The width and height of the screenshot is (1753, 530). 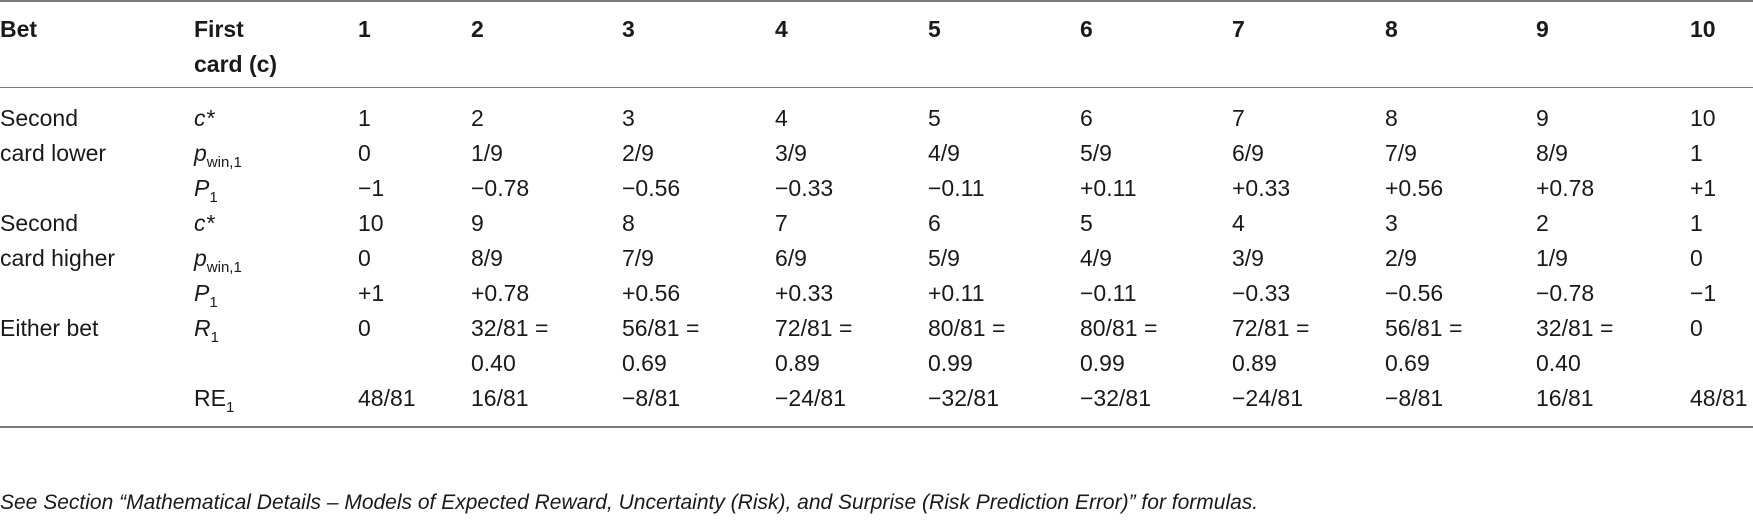 What do you see at coordinates (876, 87) in the screenshot?
I see `header-rule` at bounding box center [876, 87].